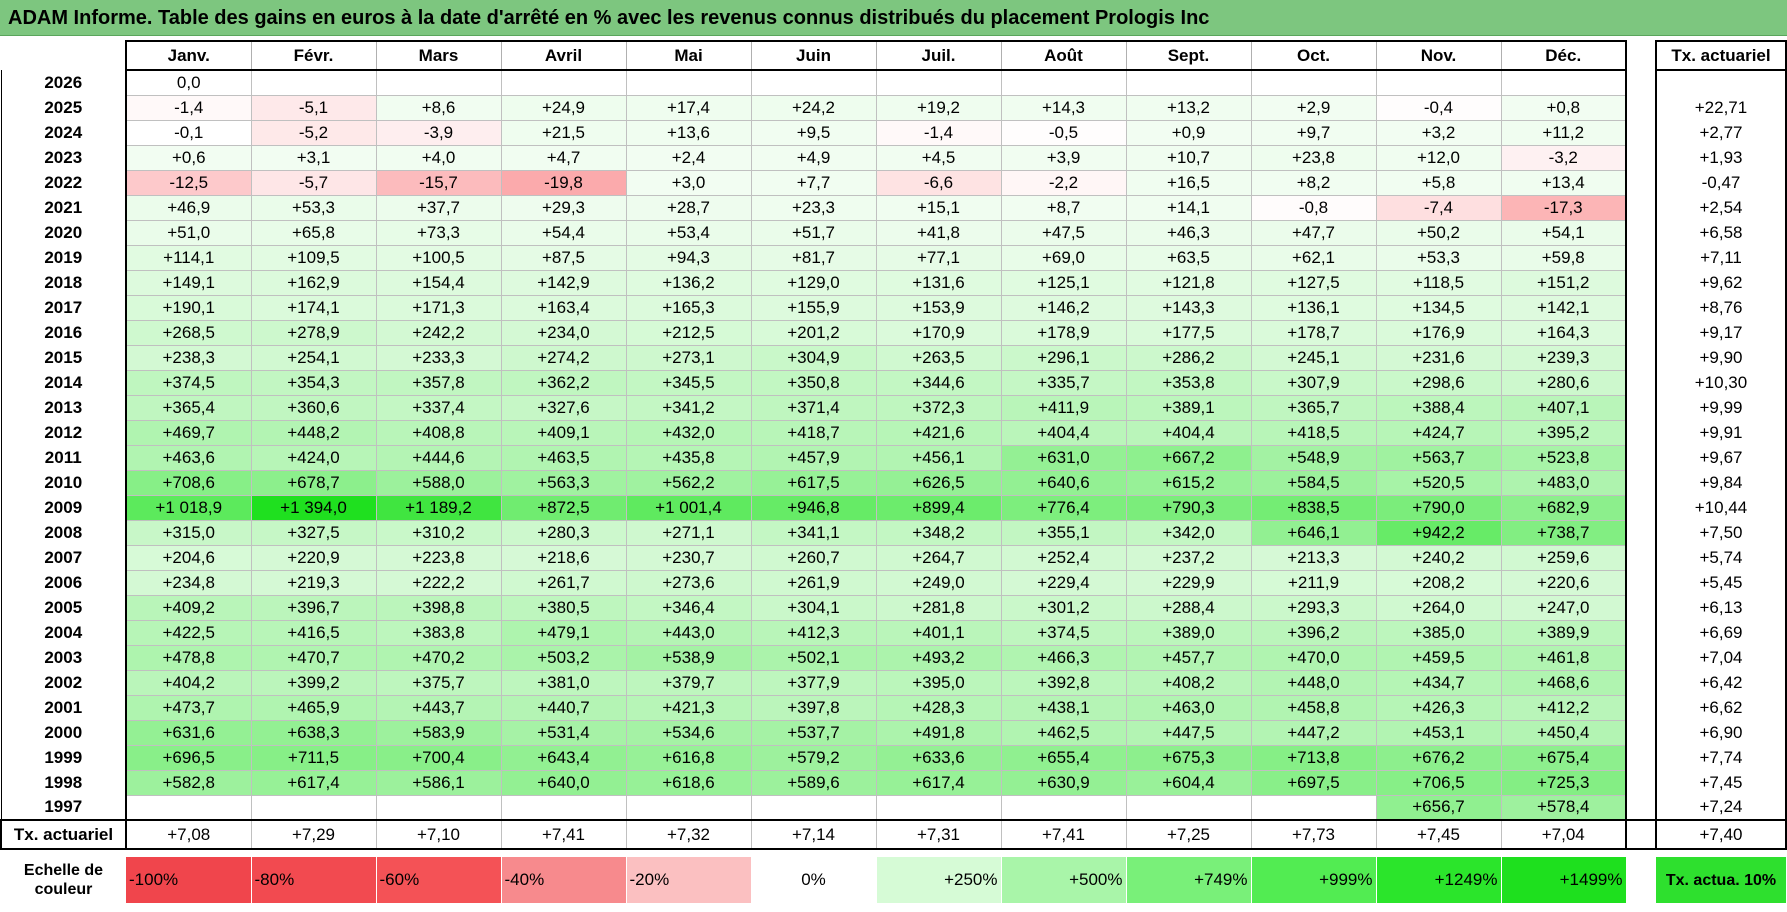 Image resolution: width=1787 pixels, height=912 pixels. What do you see at coordinates (313, 332) in the screenshot?
I see `value-cell: +278,9` at bounding box center [313, 332].